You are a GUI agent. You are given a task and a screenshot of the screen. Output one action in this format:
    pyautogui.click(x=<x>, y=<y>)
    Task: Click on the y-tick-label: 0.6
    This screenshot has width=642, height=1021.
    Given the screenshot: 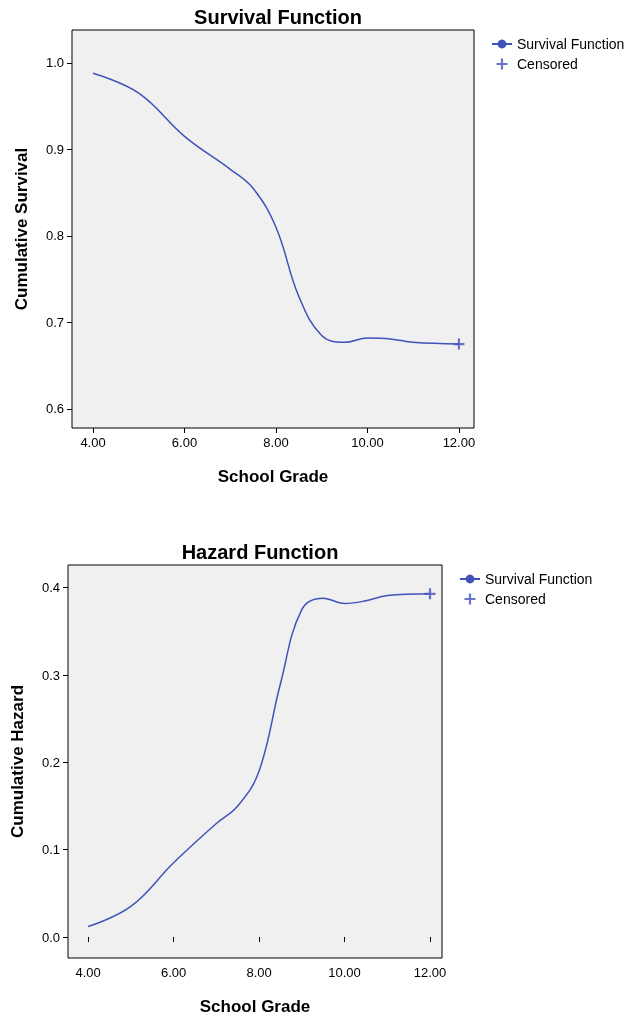 What is the action you would take?
    pyautogui.click(x=54, y=409)
    